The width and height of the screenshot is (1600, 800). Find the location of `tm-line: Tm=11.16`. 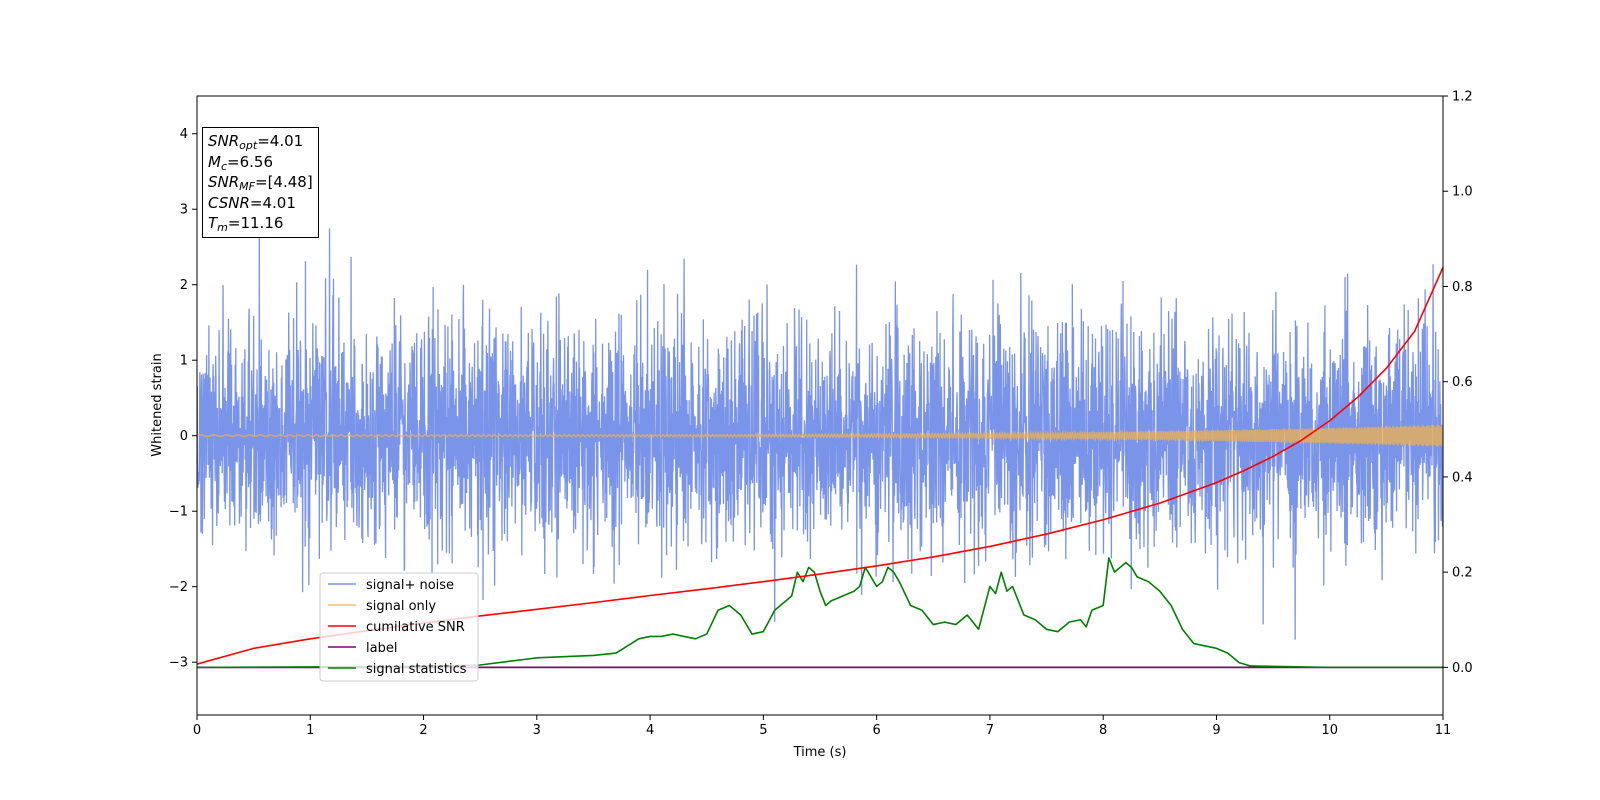

tm-line: Tm=11.16 is located at coordinates (246, 224).